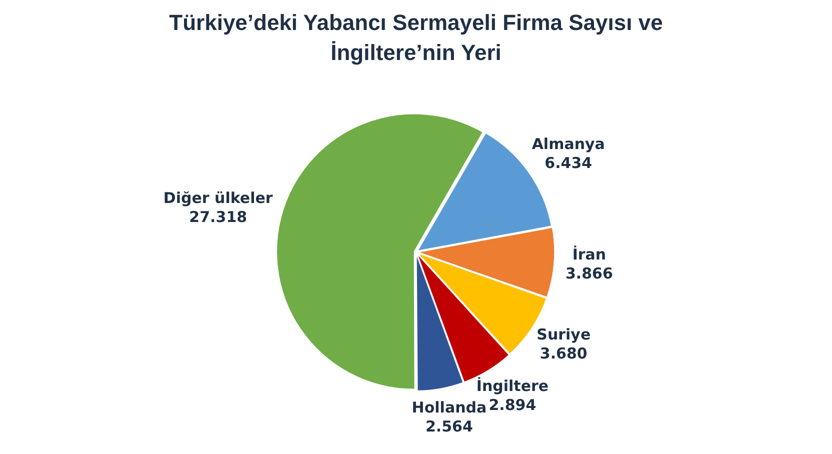 The image size is (832, 454). Describe the element at coordinates (218, 198) in the screenshot. I see `slice-label: Diğer ülkeler` at that location.